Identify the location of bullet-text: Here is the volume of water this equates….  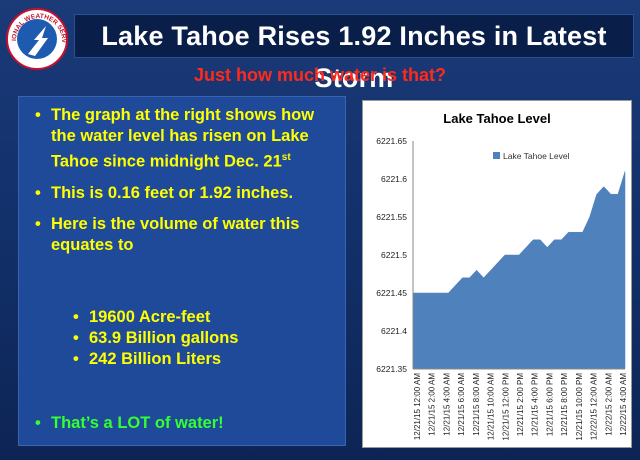
(175, 234).